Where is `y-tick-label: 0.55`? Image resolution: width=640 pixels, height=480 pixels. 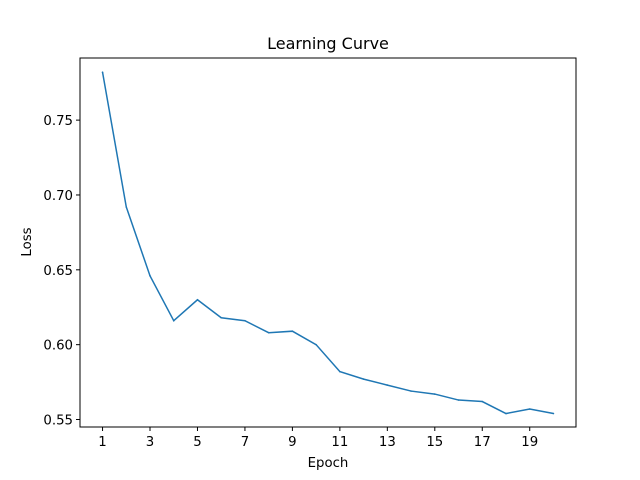
y-tick-label: 0.55 is located at coordinates (58, 421).